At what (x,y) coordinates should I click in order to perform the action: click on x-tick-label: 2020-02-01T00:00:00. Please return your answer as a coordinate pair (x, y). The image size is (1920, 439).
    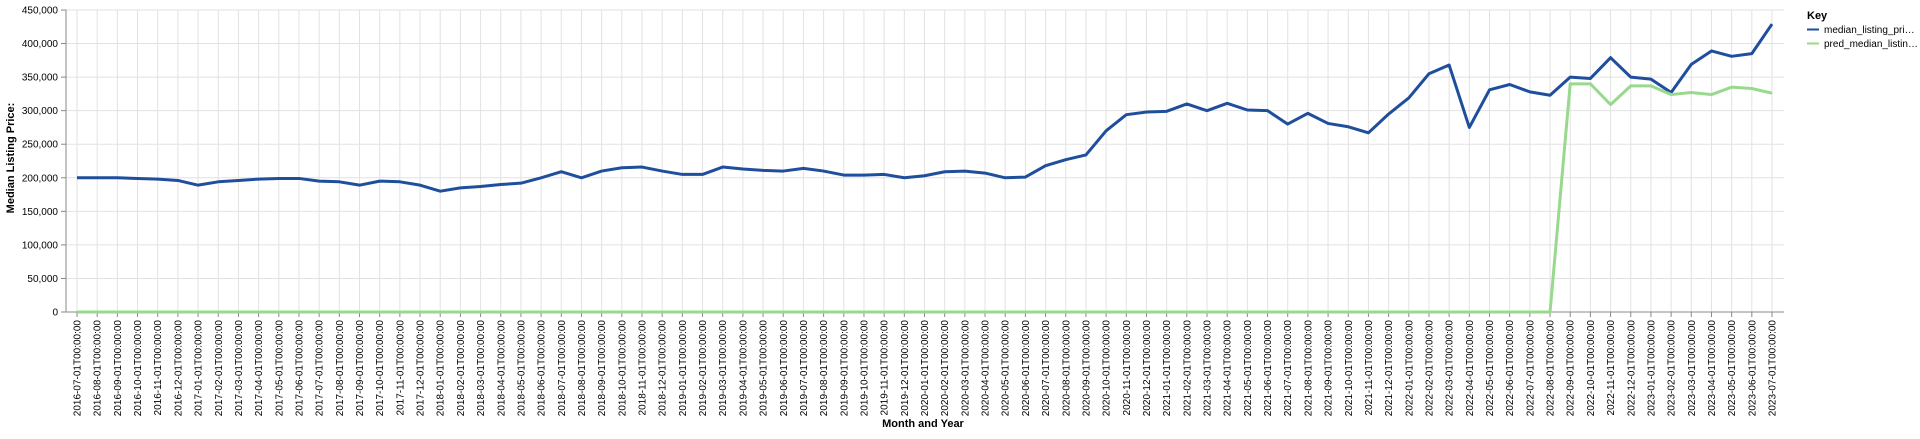
    Looking at the image, I should click on (945, 368).